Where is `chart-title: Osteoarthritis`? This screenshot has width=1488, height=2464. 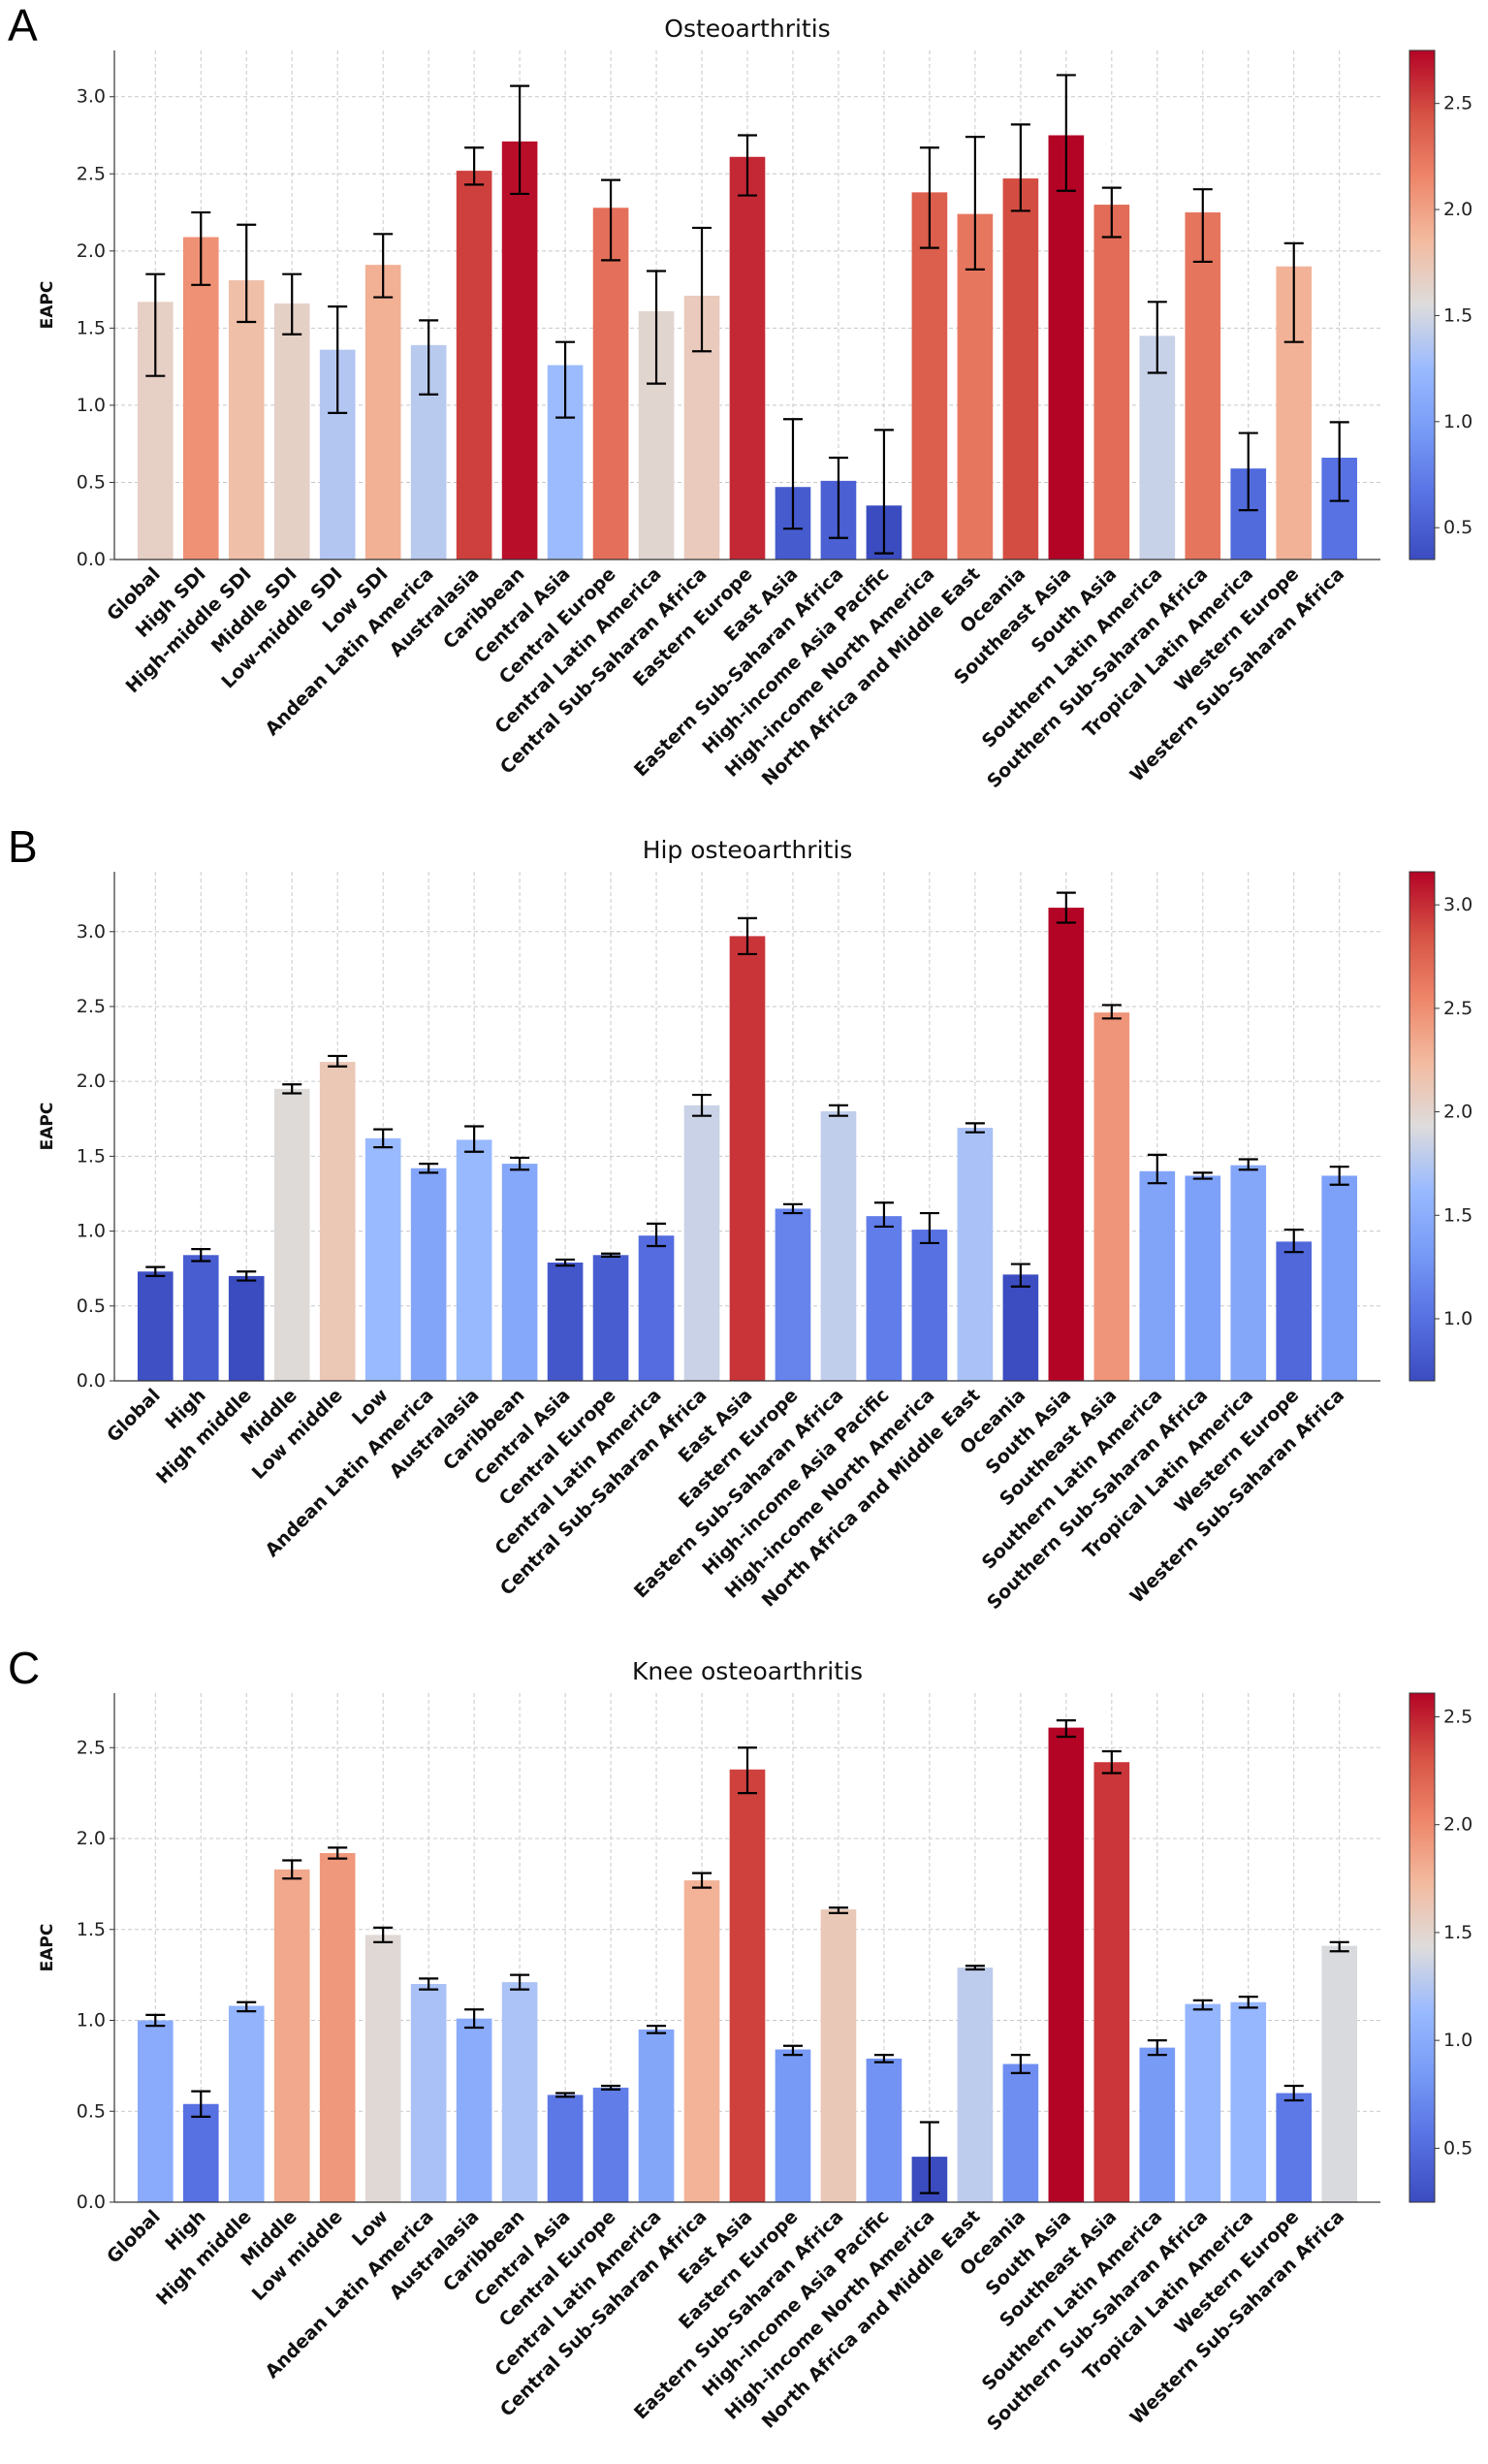 chart-title: Osteoarthritis is located at coordinates (747, 29).